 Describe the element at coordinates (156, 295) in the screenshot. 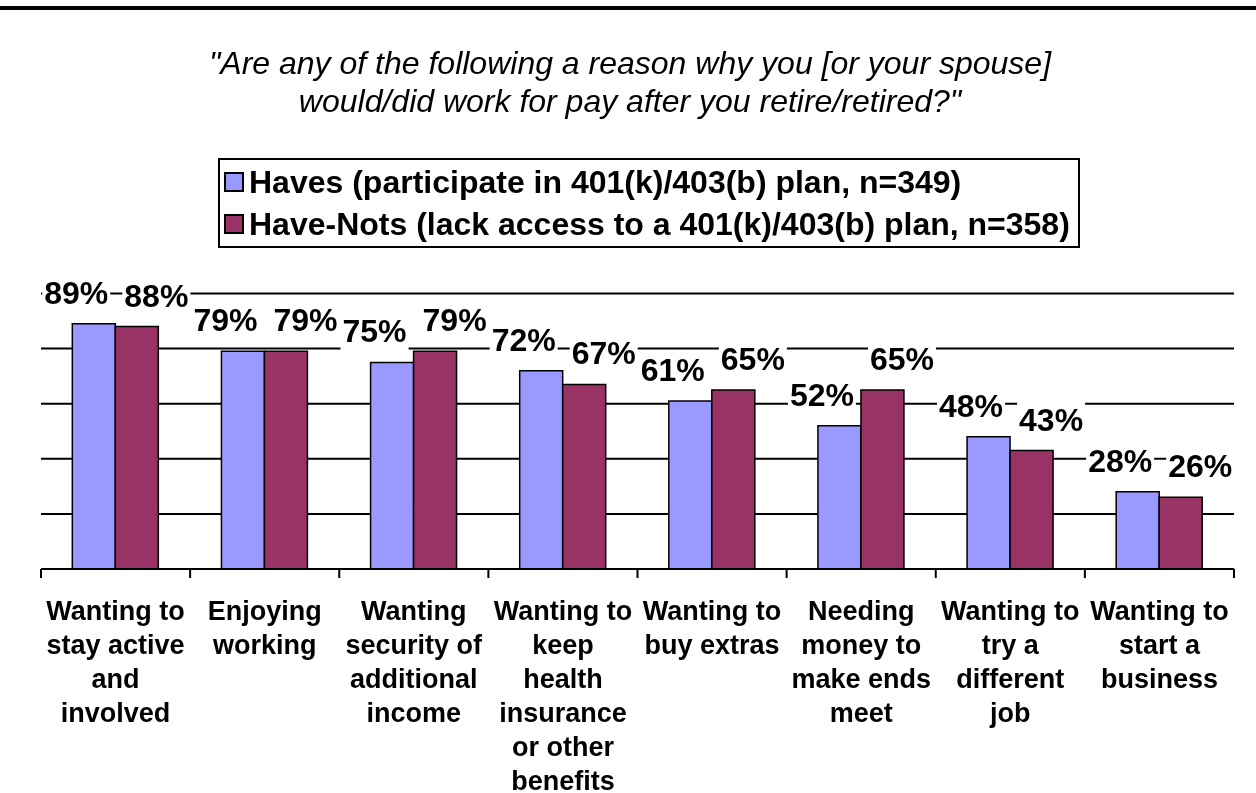

I see `data-label: 88%` at that location.